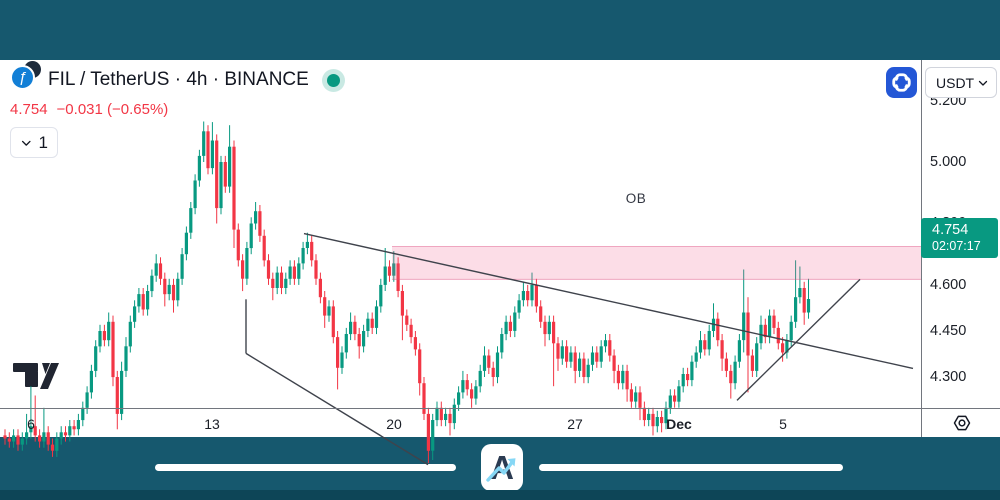  What do you see at coordinates (500, 408) in the screenshot?
I see `time-axis-divider` at bounding box center [500, 408].